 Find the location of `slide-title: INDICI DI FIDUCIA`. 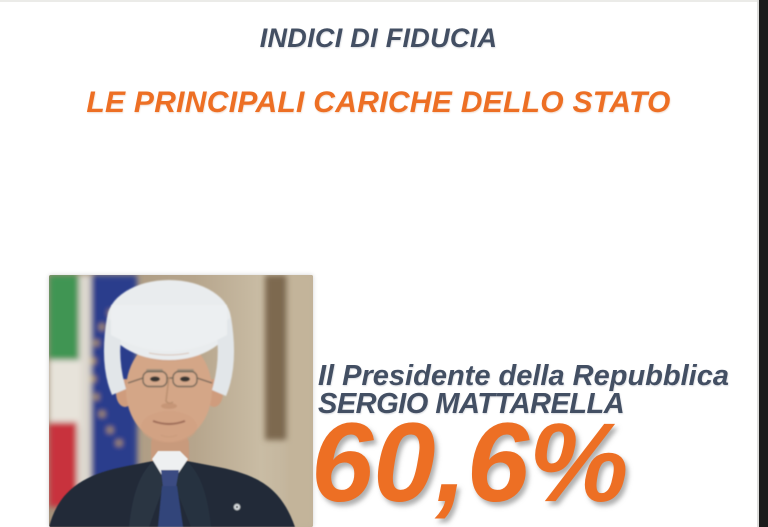

slide-title: INDICI DI FIDUCIA is located at coordinates (378, 38).